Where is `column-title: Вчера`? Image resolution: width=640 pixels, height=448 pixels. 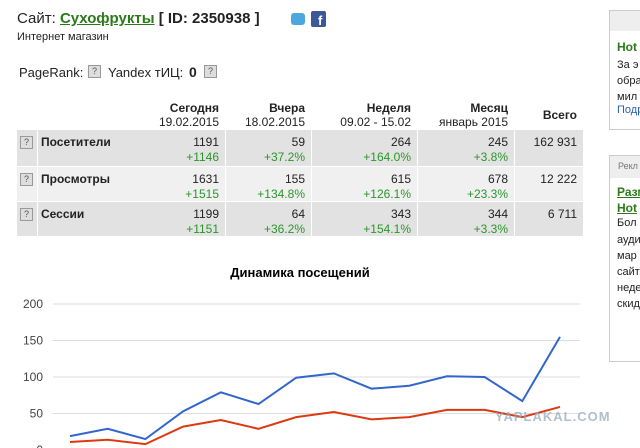 column-title: Вчера is located at coordinates (287, 108).